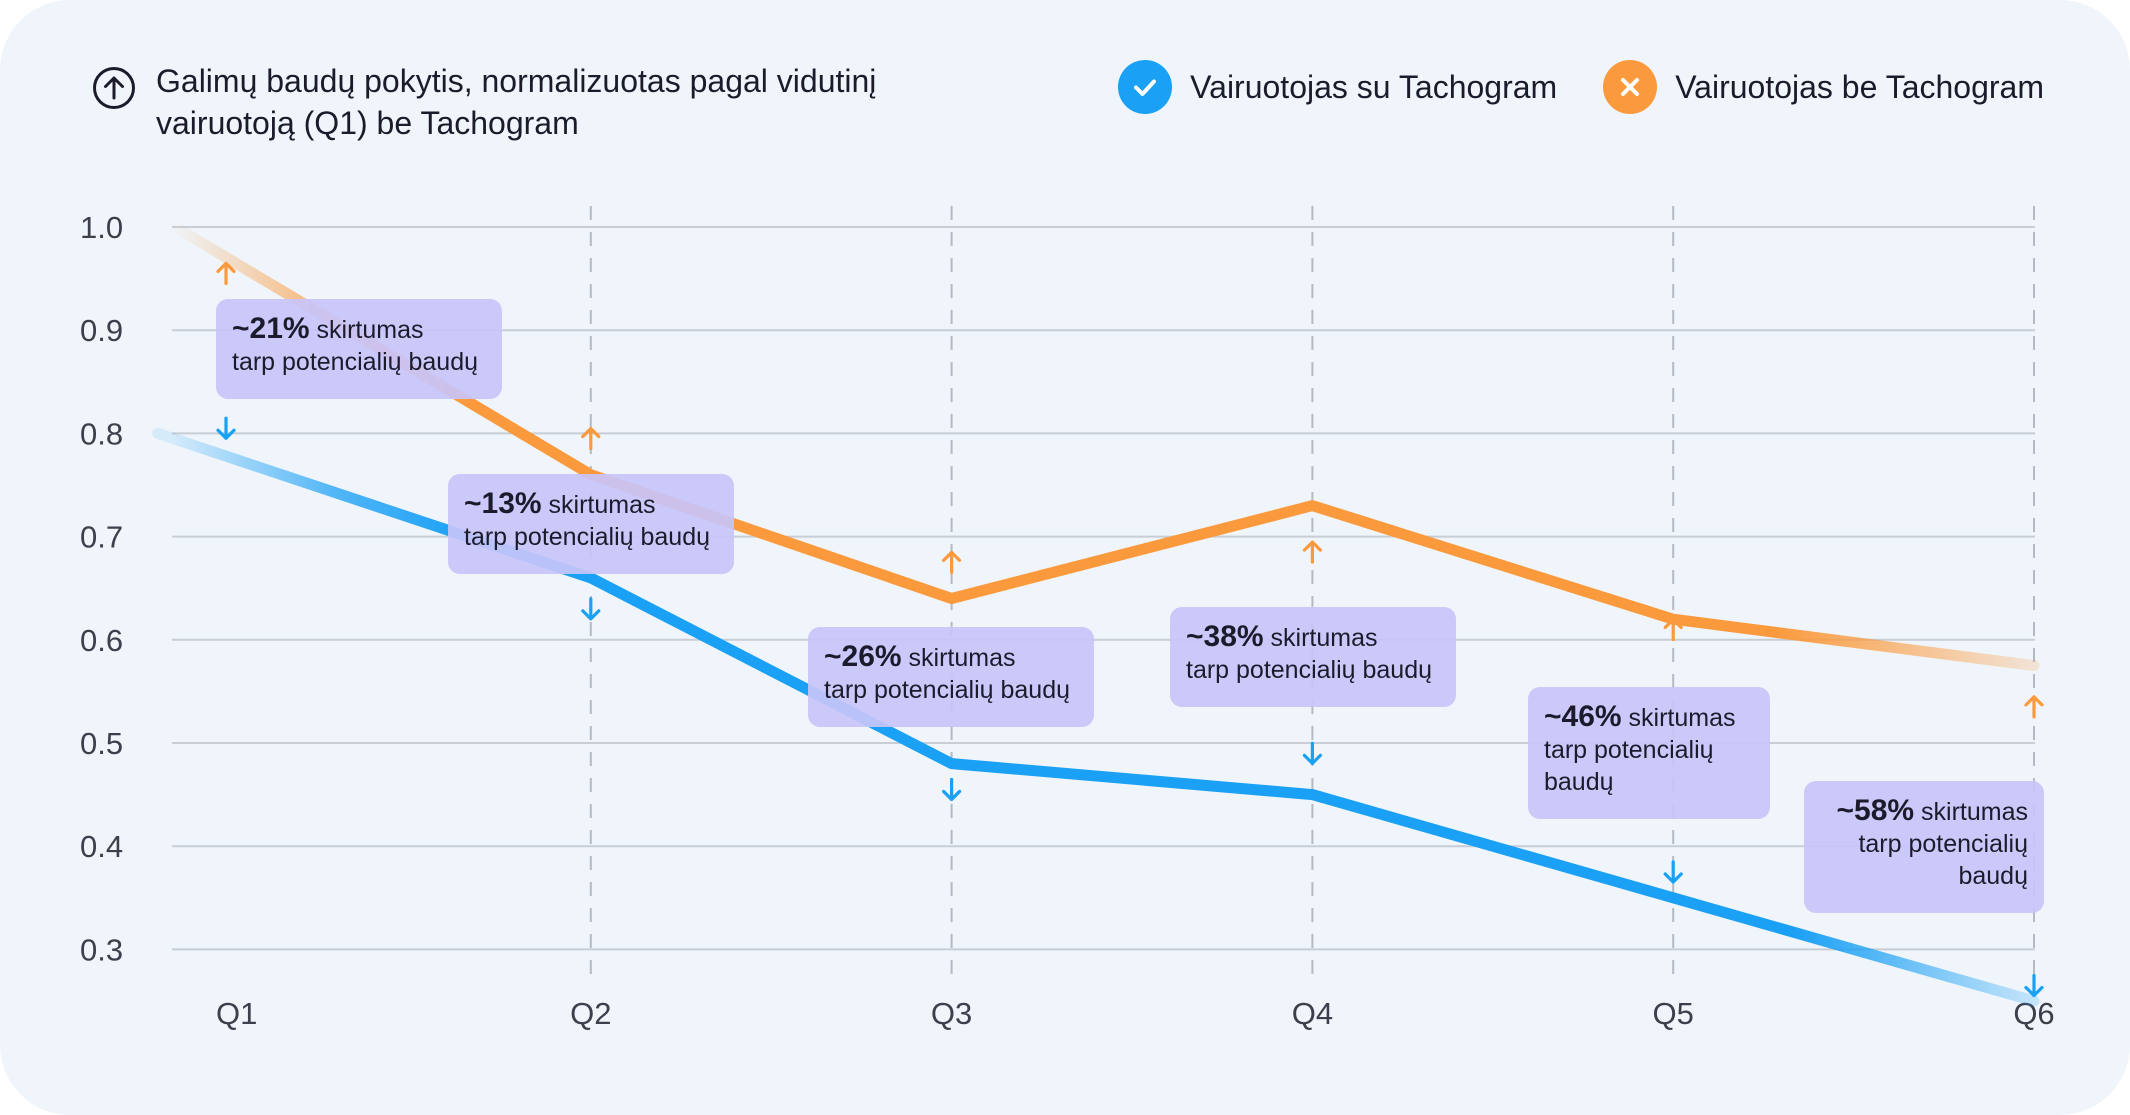  I want to click on close-icon, so click(1630, 87).